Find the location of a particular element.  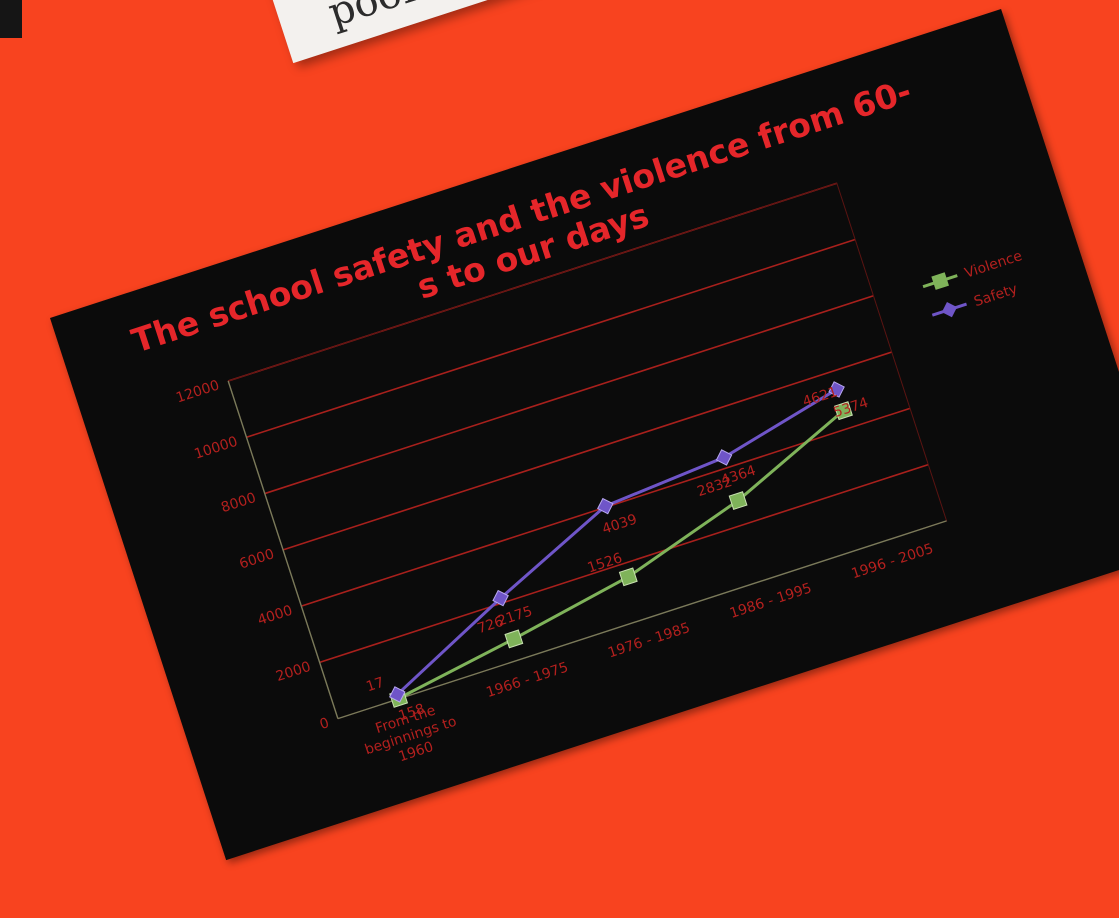

x-tick-label-line: 1966 - 1975 is located at coordinates (527, 680).